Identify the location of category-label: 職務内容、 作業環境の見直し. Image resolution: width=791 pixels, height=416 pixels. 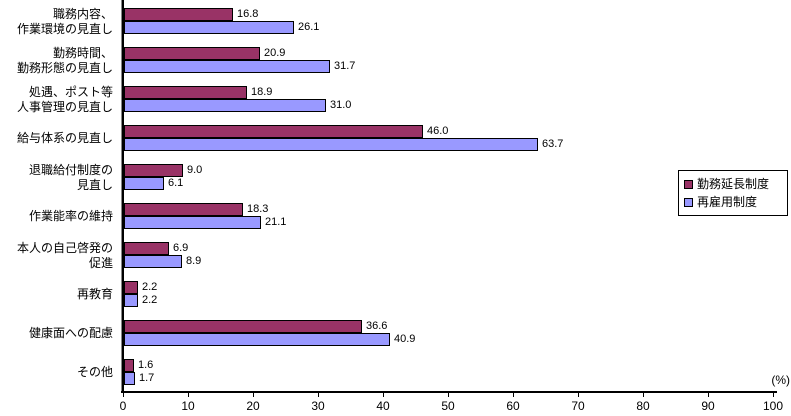
(64, 21).